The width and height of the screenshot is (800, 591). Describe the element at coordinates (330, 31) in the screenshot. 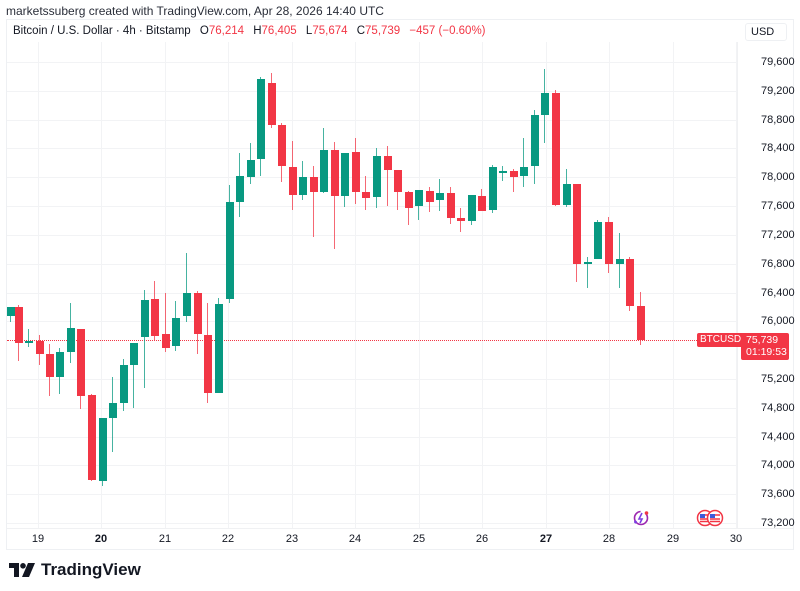

I see `low-value: 75,674` at that location.